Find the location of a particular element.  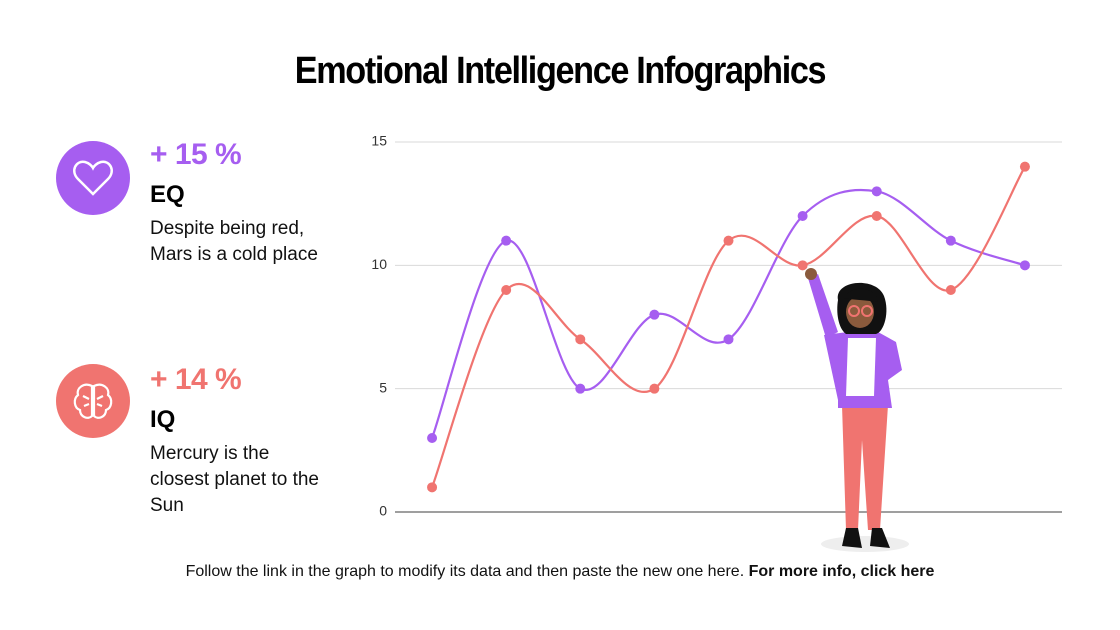

item-label: EQ is located at coordinates (167, 194).